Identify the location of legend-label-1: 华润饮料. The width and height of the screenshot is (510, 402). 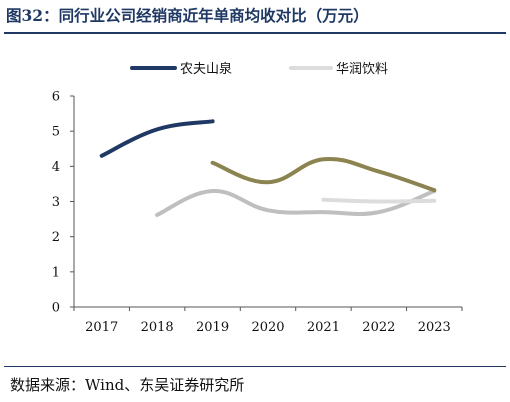
(362, 69).